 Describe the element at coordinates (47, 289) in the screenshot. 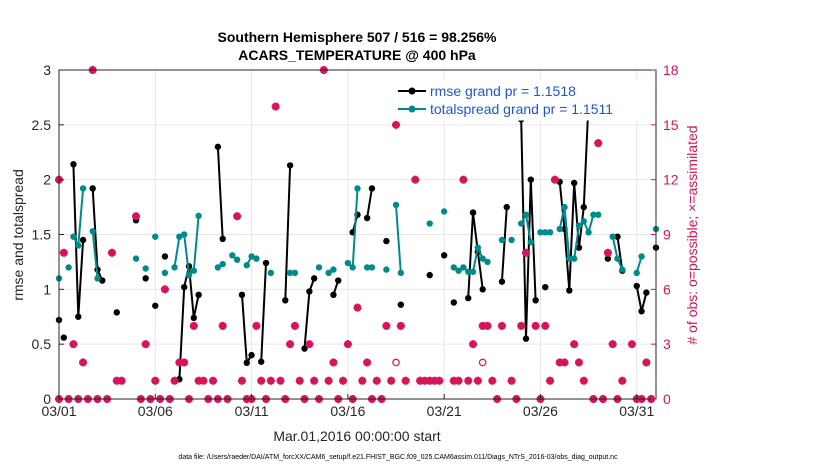

I see `y-left-tick-label: 1` at that location.